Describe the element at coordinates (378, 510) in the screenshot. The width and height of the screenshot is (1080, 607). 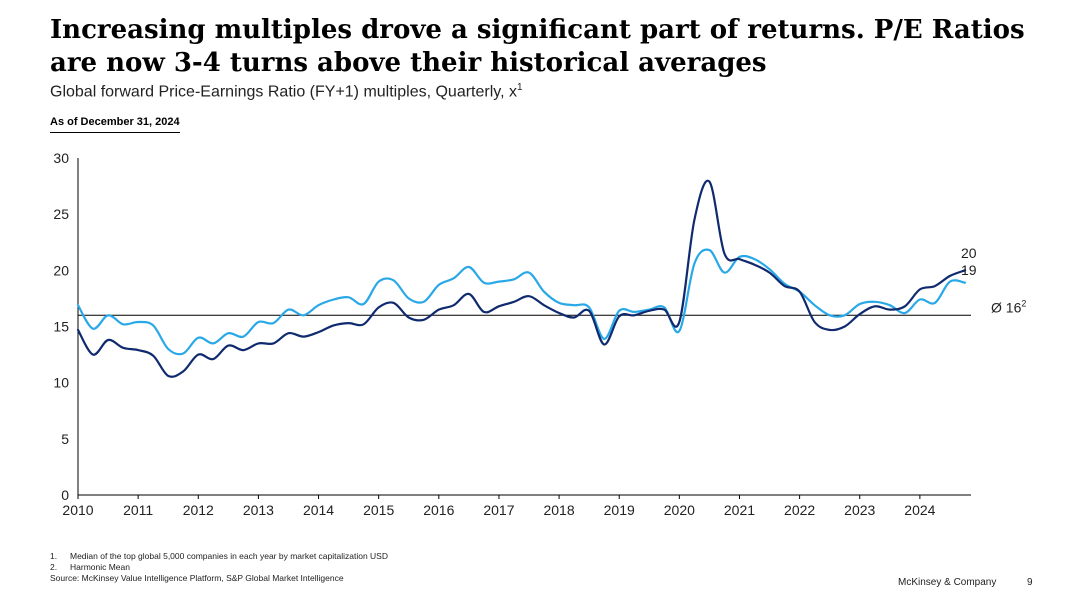
I see `x-tick-label: 2015` at that location.